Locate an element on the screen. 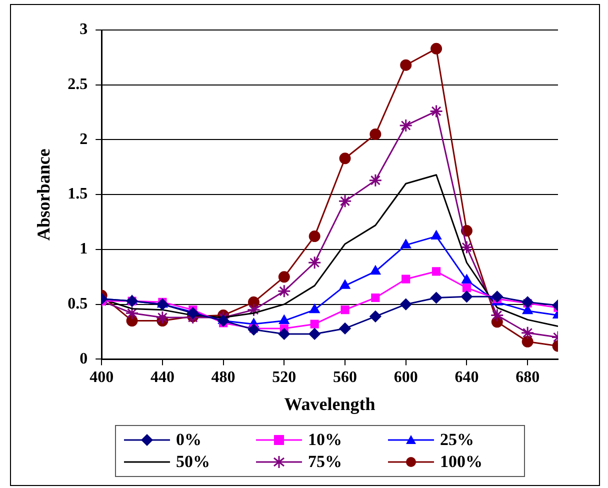  y-tick-label: 2 is located at coordinates (84, 139).